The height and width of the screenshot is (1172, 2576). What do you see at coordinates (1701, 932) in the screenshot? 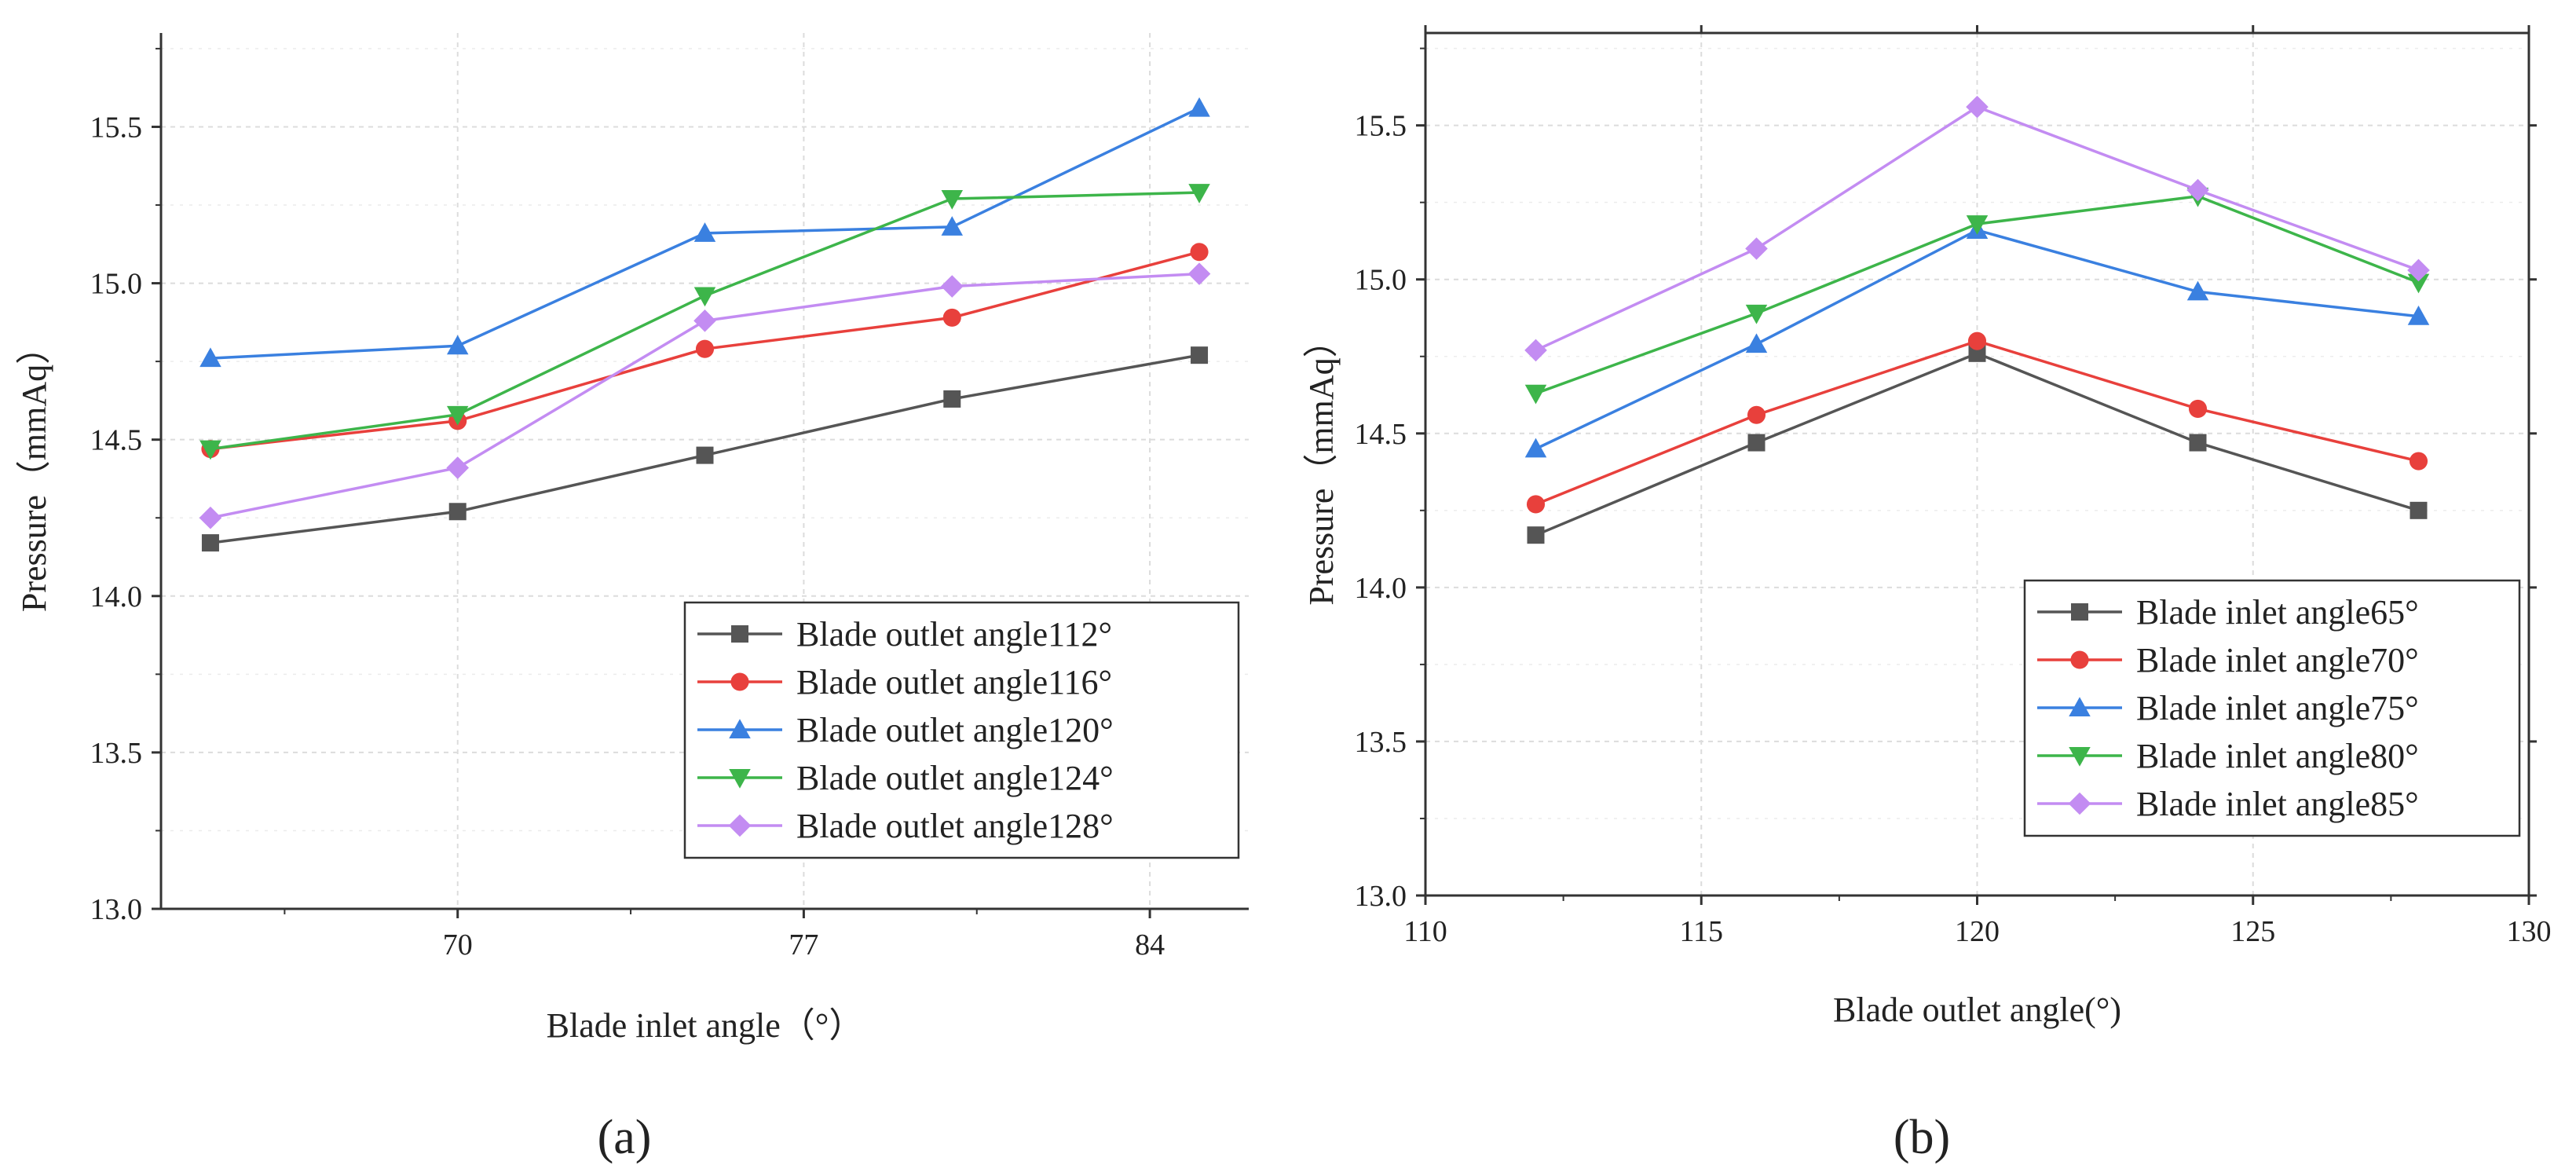
I see `x-tick-label: 115` at bounding box center [1701, 932].